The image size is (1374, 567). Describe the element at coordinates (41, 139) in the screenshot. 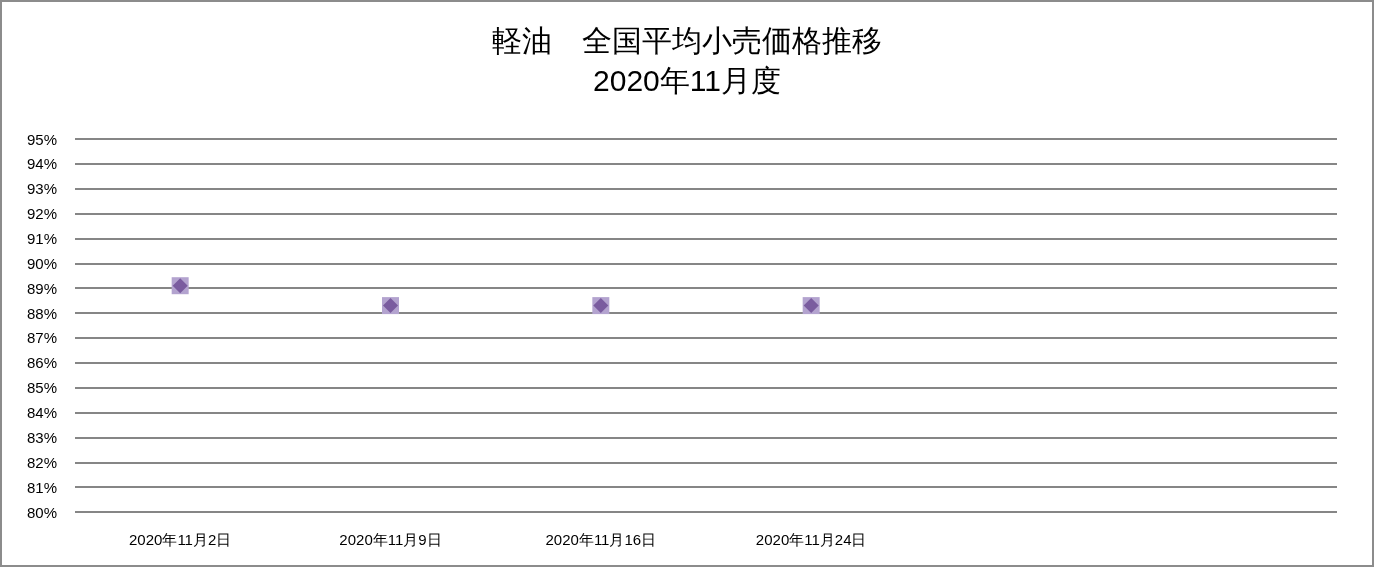

I see `y-tick-label: 95%` at that location.